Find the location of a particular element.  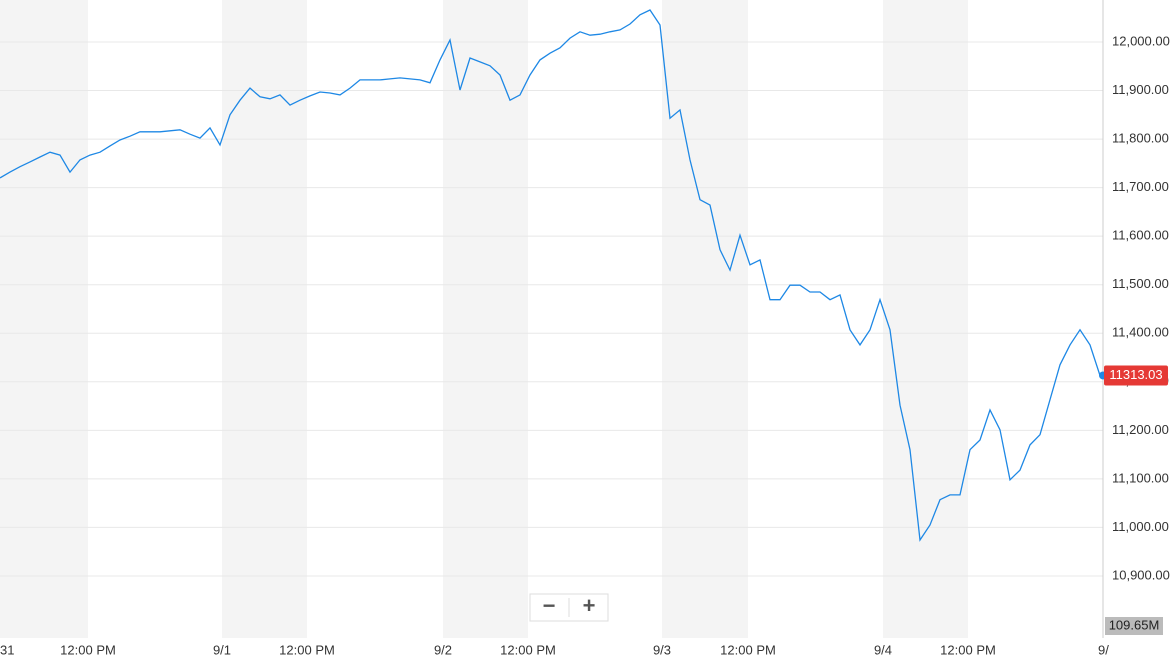

y-tick-label: 11,500.00 is located at coordinates (1140, 283).